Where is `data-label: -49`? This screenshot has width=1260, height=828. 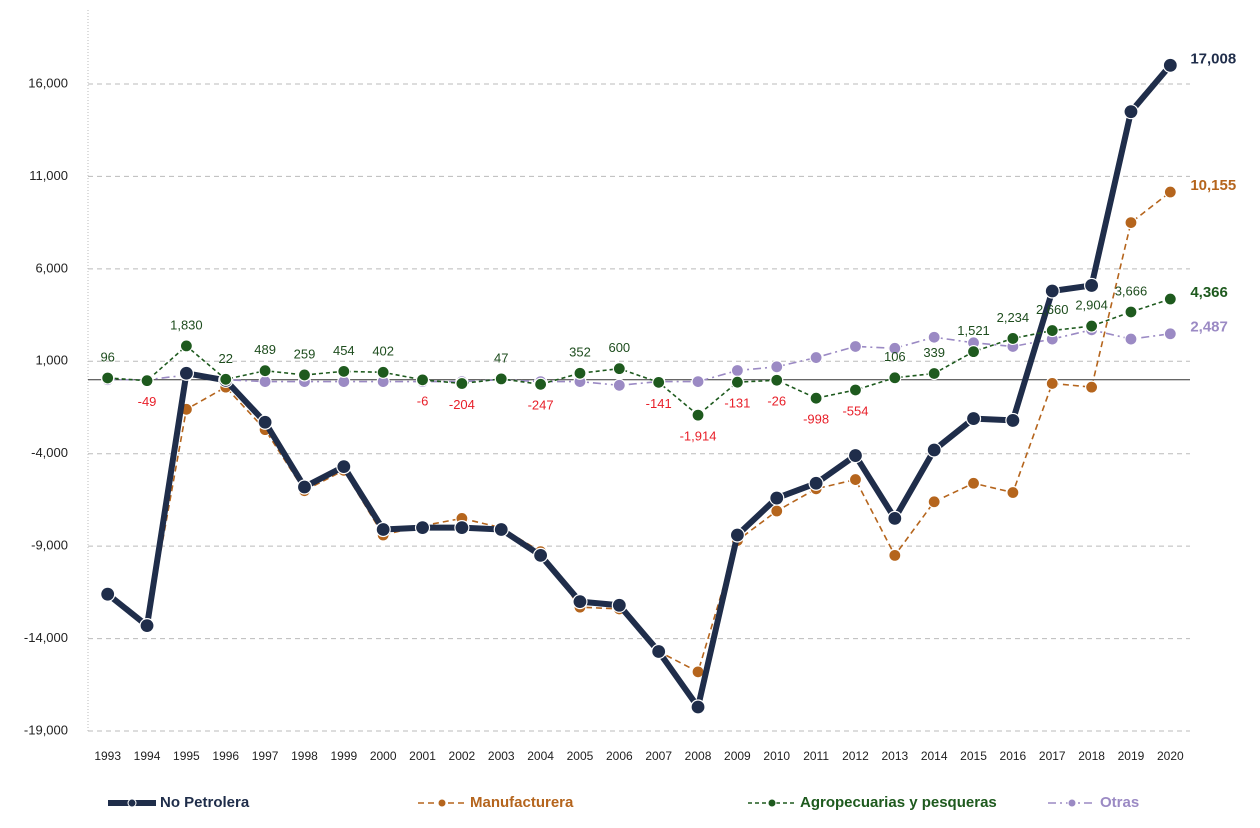
data-label: -49 is located at coordinates (147, 401).